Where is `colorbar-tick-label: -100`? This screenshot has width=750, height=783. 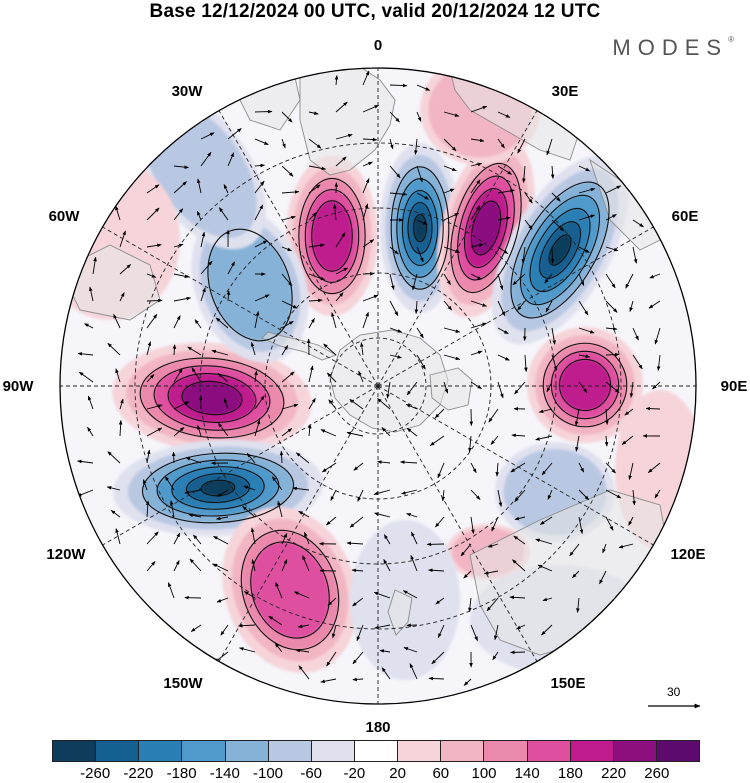
colorbar-tick-label: -100 is located at coordinates (268, 773).